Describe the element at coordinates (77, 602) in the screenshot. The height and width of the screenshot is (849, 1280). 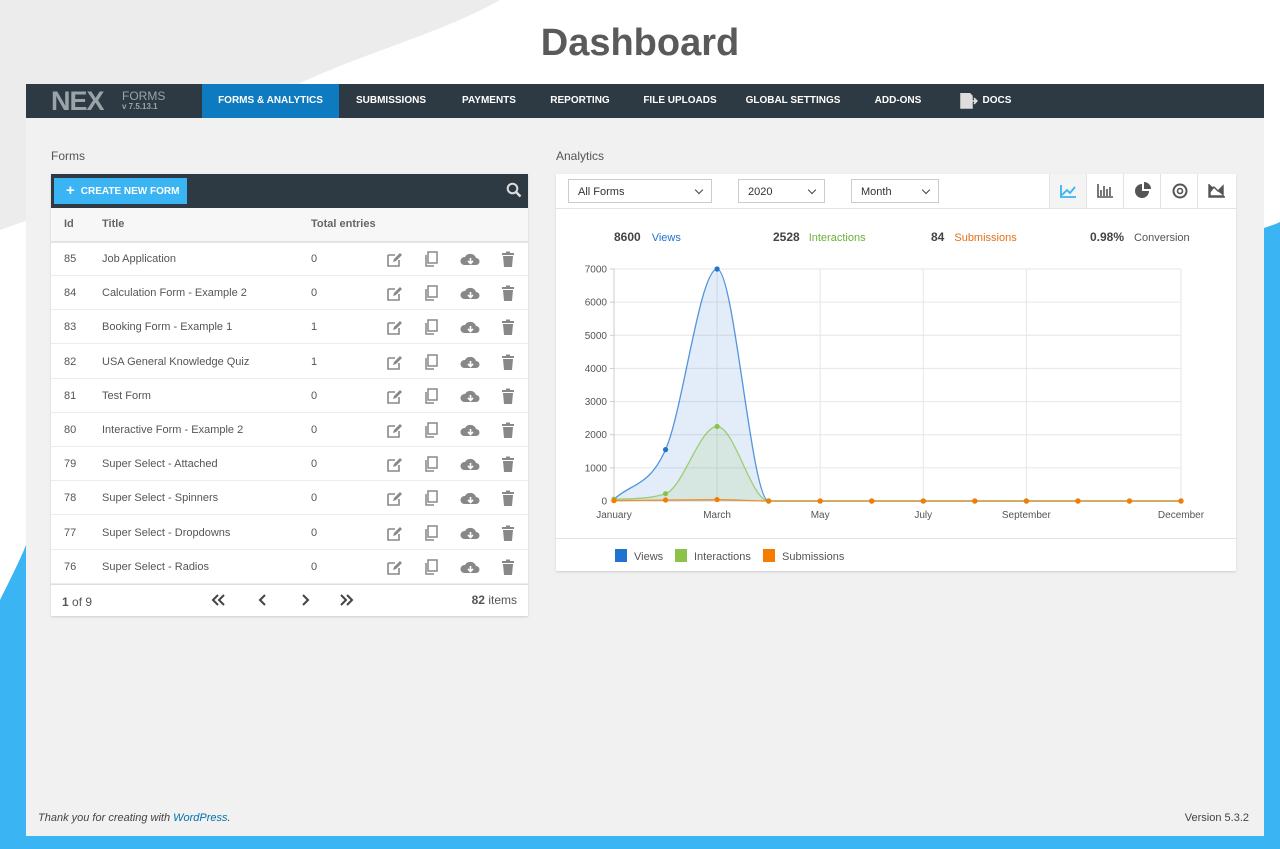
I see `page-indicator: 1 of 9` at that location.